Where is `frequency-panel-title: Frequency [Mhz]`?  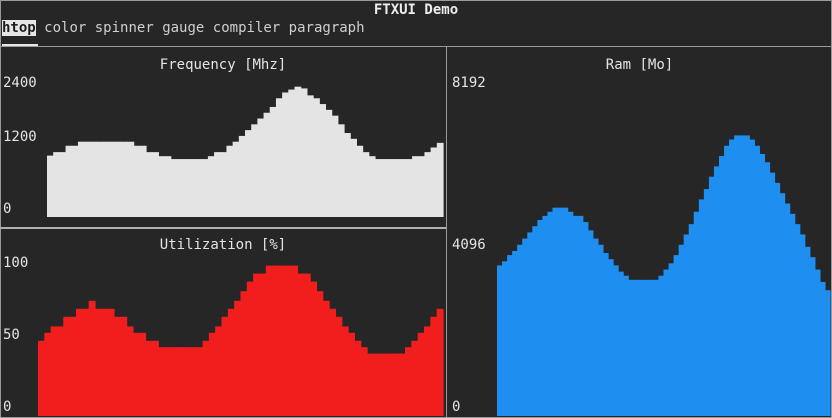
frequency-panel-title: Frequency [Mhz] is located at coordinates (223, 65).